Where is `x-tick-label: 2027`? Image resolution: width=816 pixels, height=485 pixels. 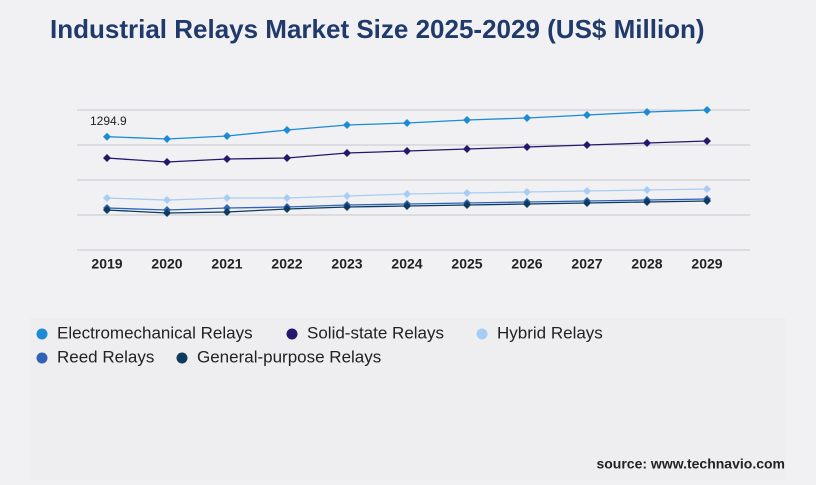 x-tick-label: 2027 is located at coordinates (586, 264).